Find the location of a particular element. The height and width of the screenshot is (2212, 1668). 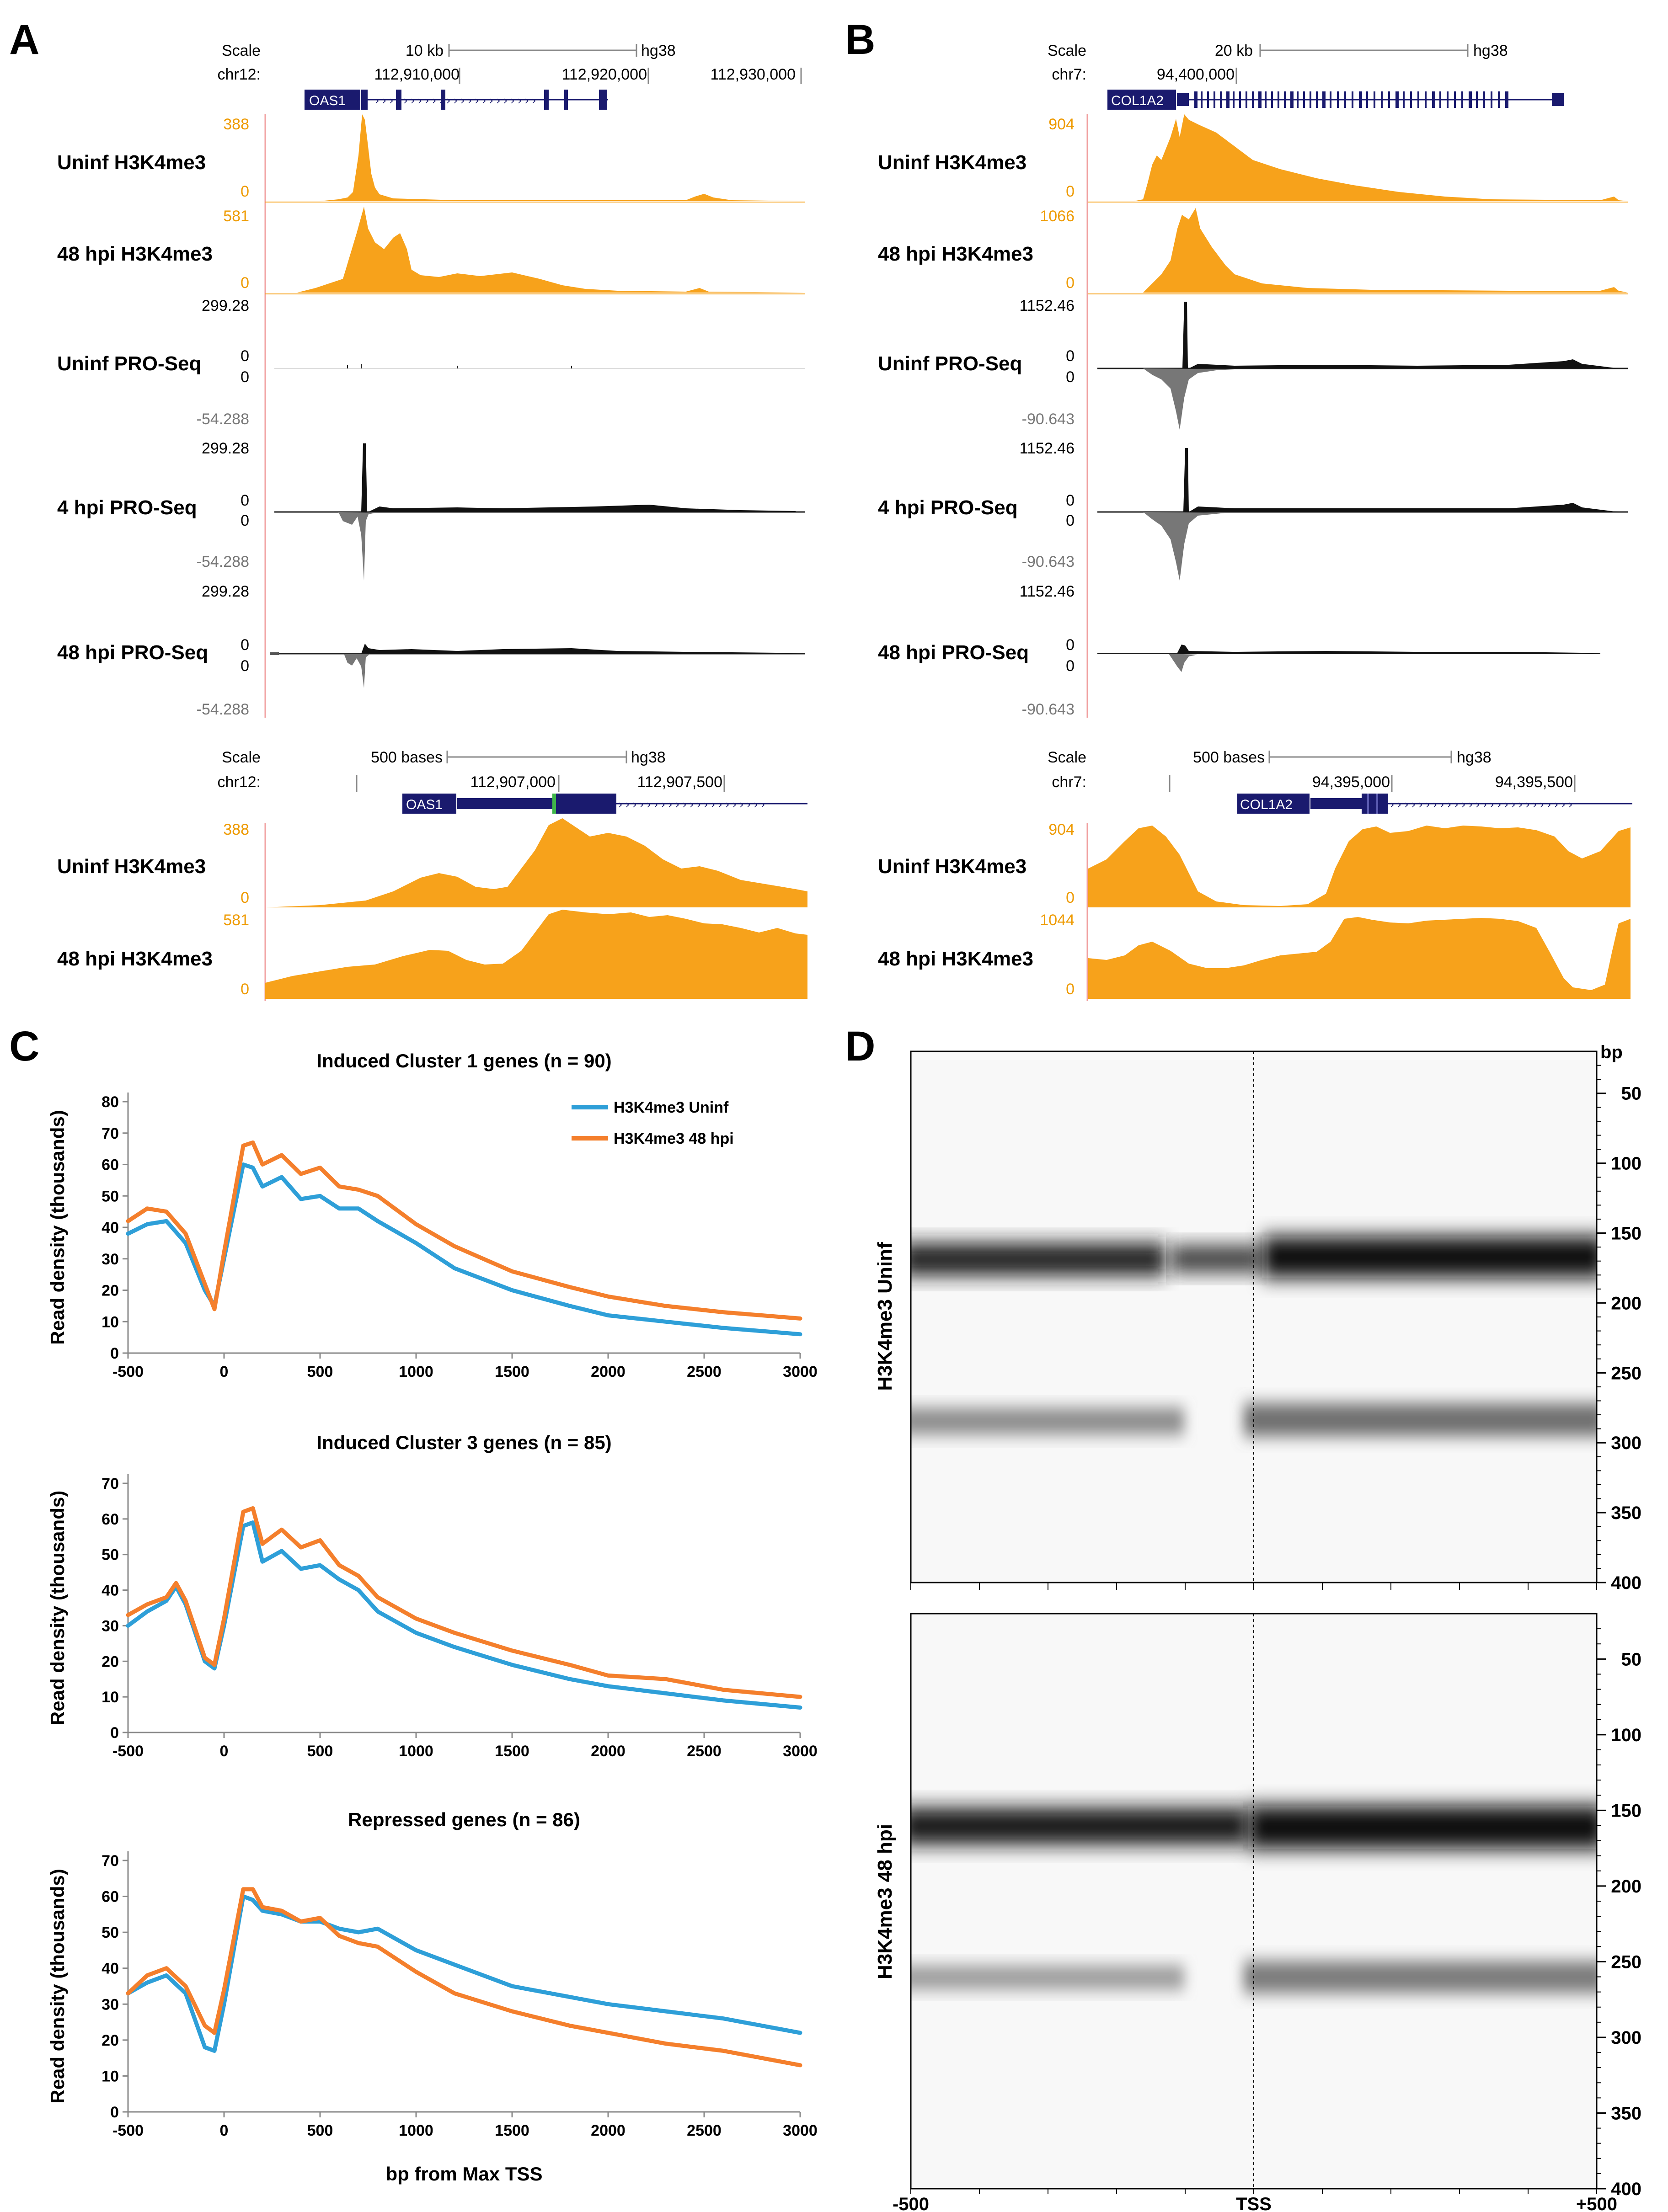

axis-min: -90.643 is located at coordinates (1049, 561).